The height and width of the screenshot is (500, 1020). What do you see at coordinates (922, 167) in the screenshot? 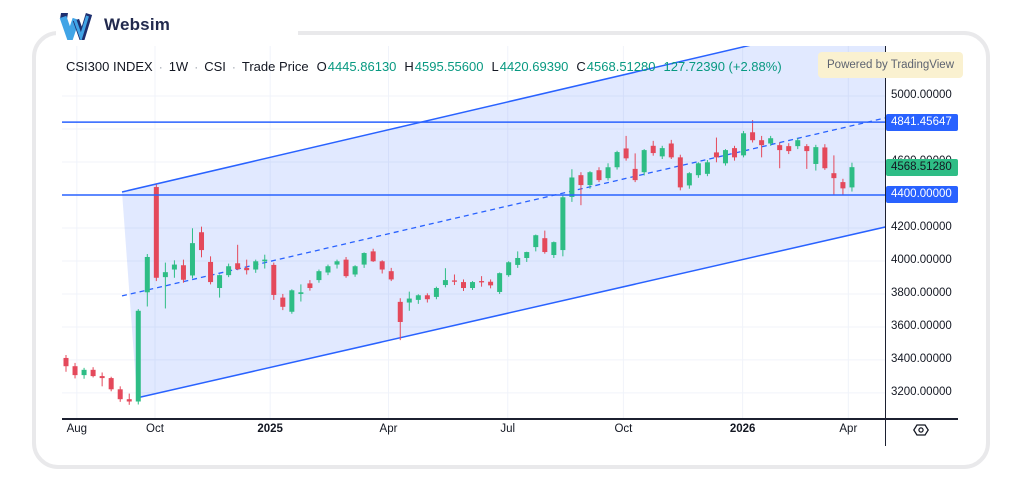
I see `last-price-label: 4568.51280` at bounding box center [922, 167].